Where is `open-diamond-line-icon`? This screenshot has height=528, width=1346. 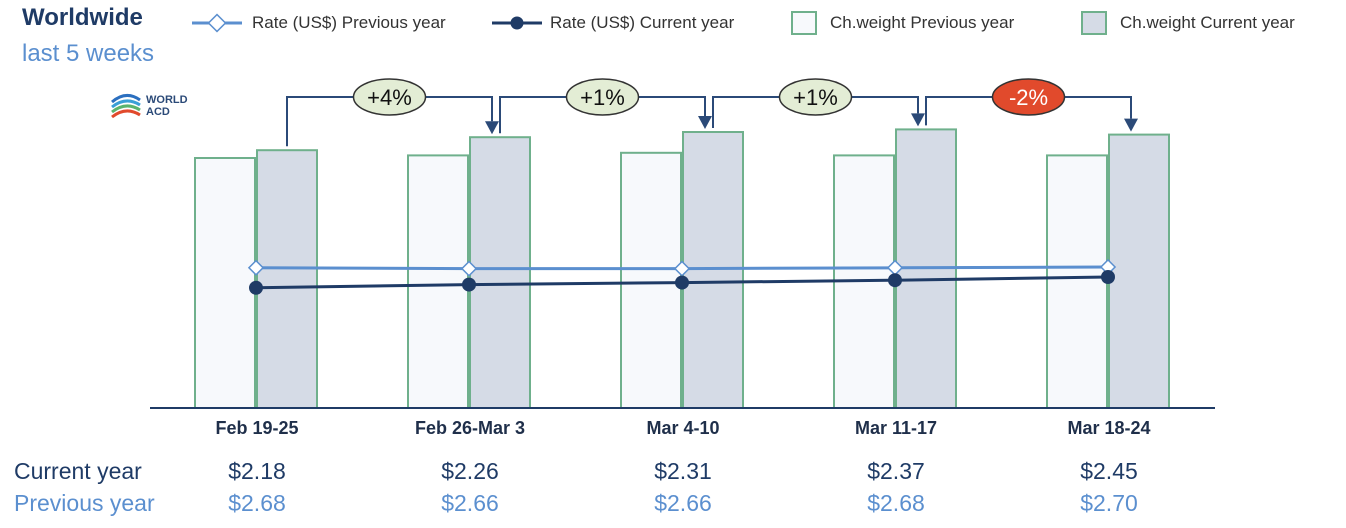 open-diamond-line-icon is located at coordinates (217, 23).